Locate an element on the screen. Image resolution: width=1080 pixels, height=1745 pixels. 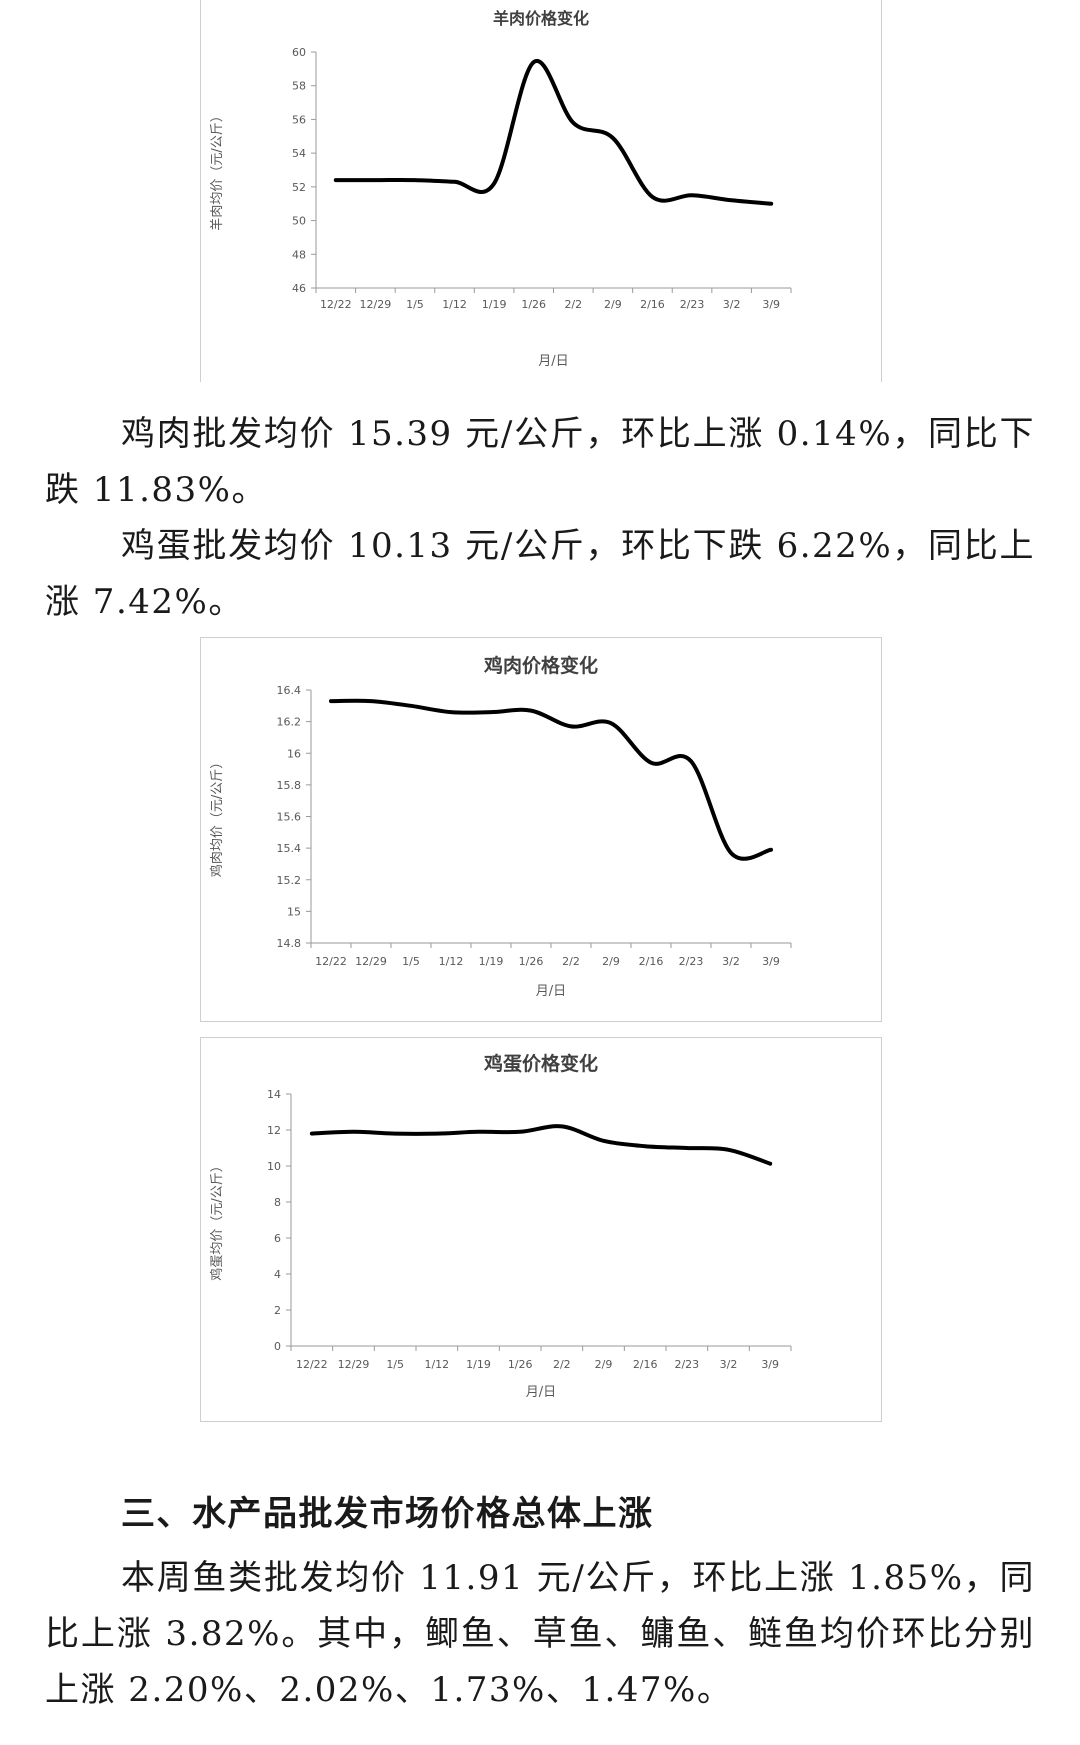
y-tick-label: 10 is located at coordinates (274, 1166).